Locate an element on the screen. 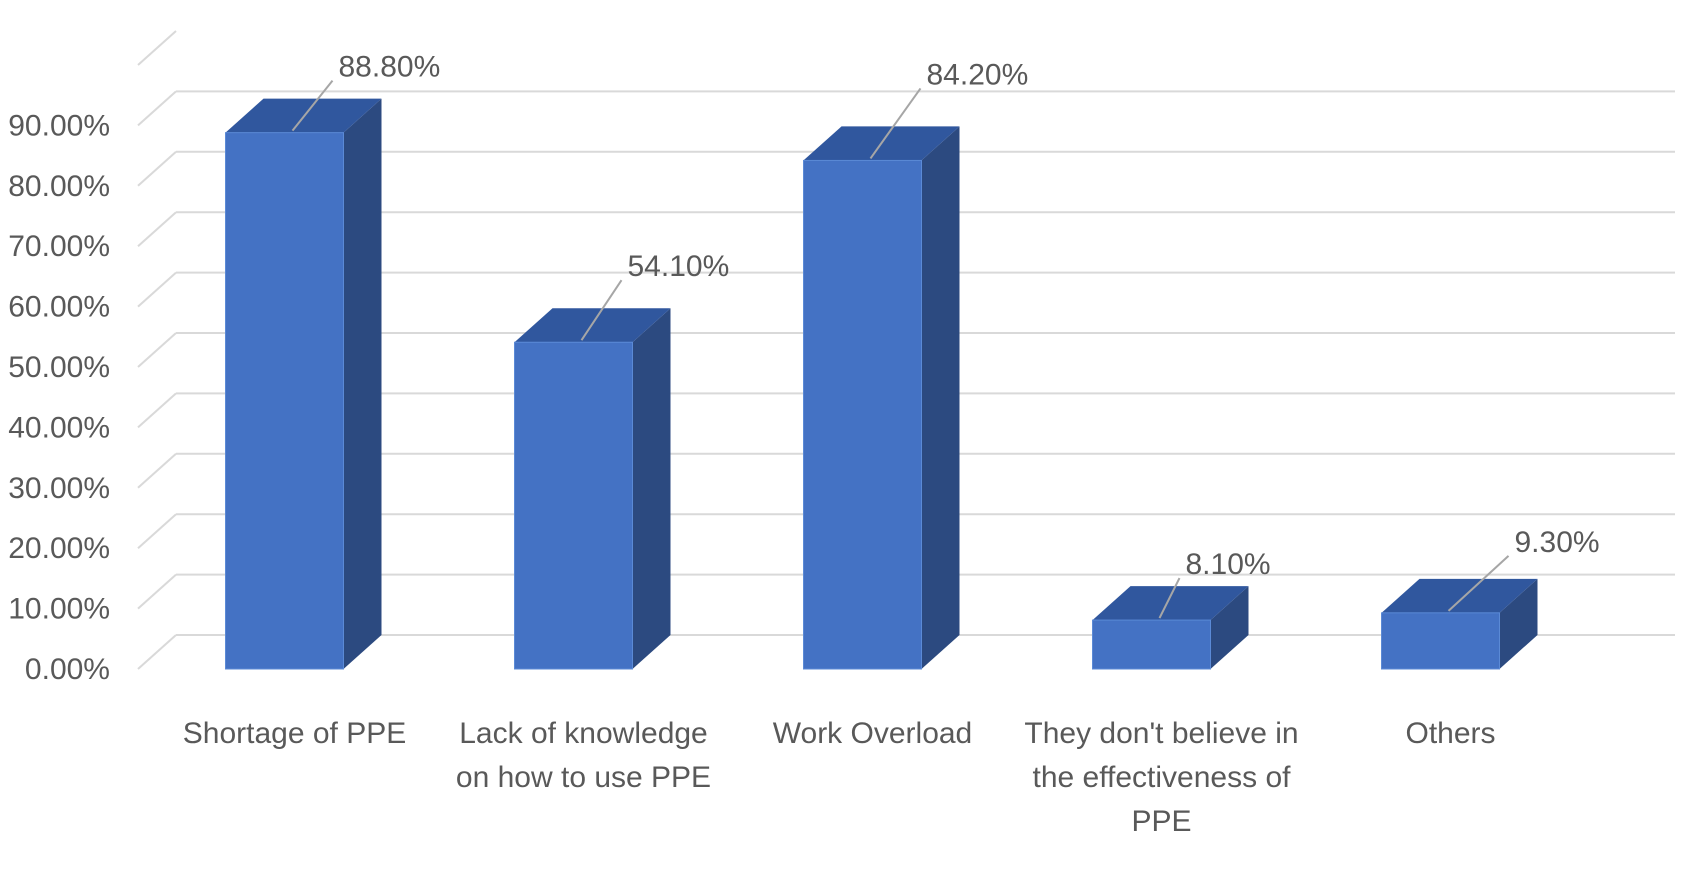 The height and width of the screenshot is (882, 1692). y-tick-label: 90.00% is located at coordinates (59, 125).